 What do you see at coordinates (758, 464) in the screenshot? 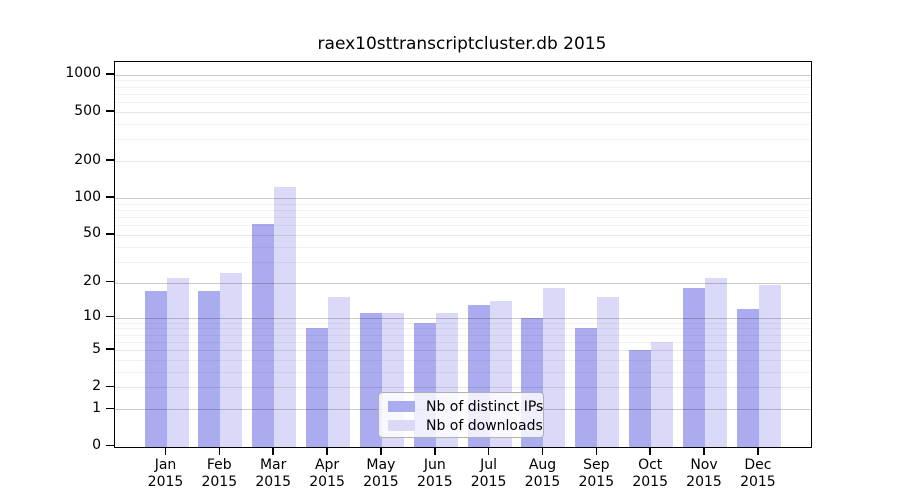
I see `x-tick-month: Dec` at bounding box center [758, 464].